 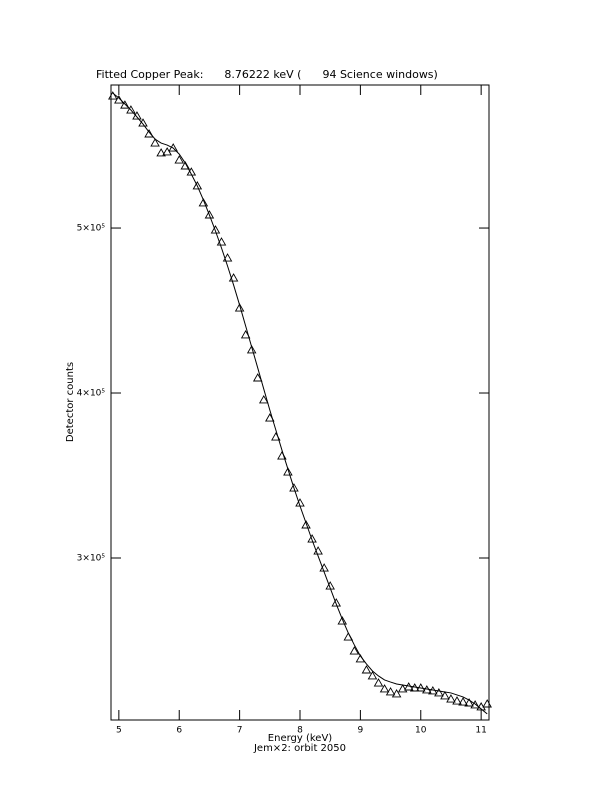 What do you see at coordinates (300, 738) in the screenshot?
I see `x-axis-label: Energy (keV)` at bounding box center [300, 738].